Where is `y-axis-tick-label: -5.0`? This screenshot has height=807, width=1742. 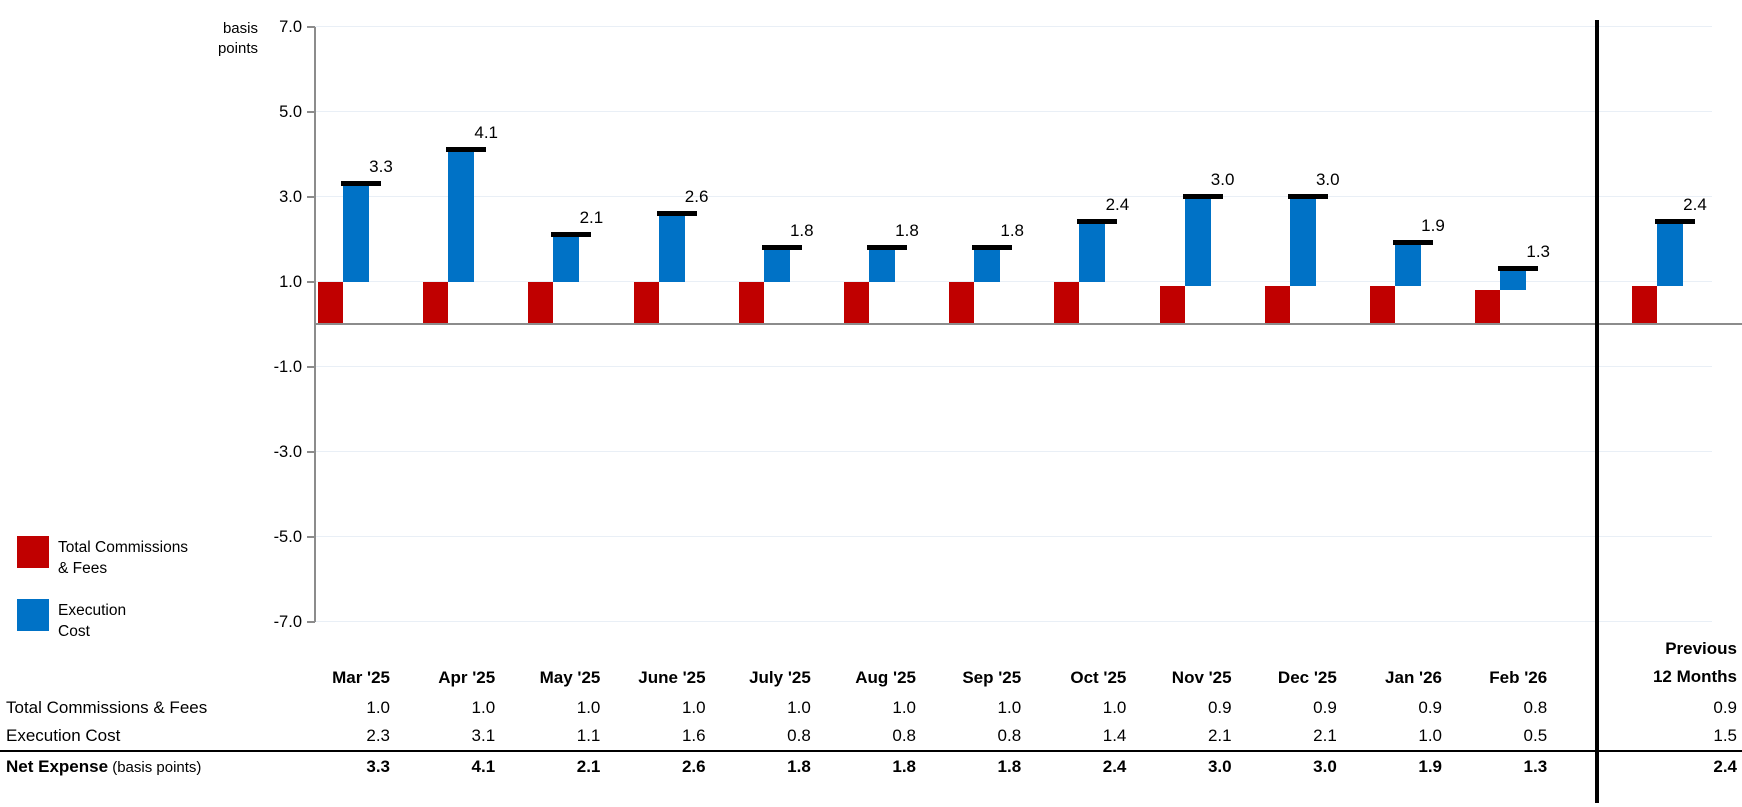 y-axis-tick-label: -5.0 is located at coordinates (287, 536).